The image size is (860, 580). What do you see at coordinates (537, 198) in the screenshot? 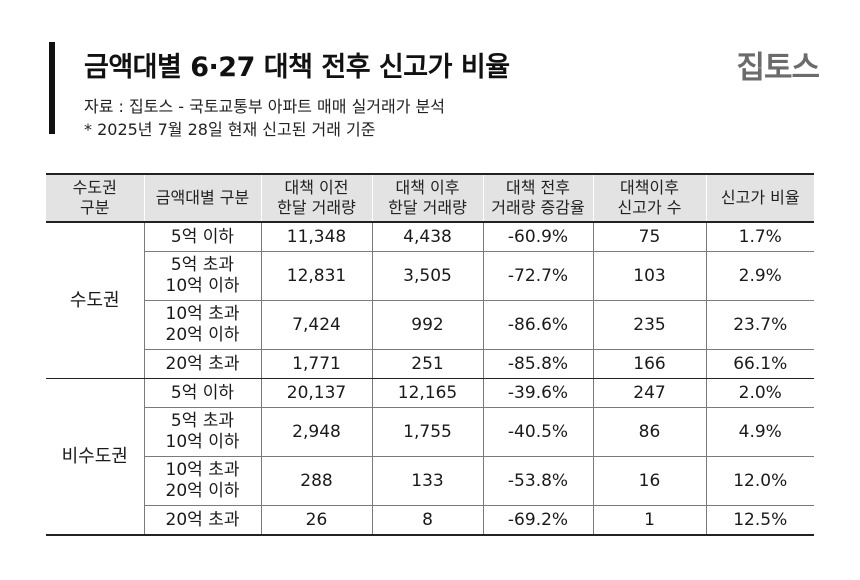
I see `col-header-volume-change: 대책 전후 거래량 증감율` at bounding box center [537, 198].